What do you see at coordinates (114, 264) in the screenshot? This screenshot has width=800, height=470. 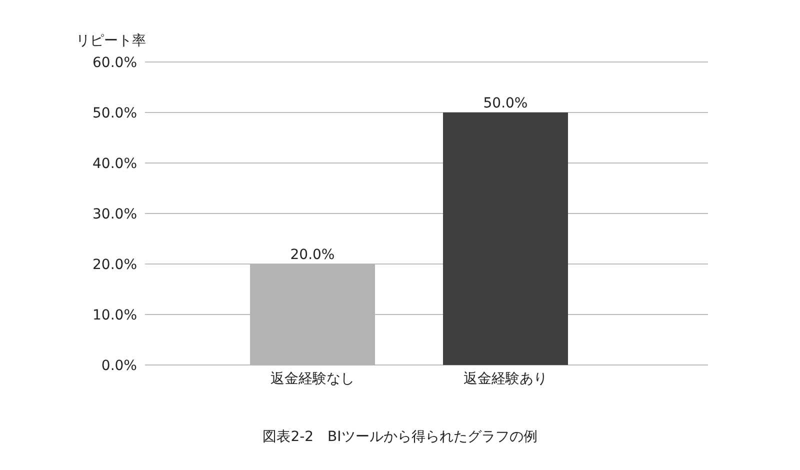 I see `y-tick-label: 20.0%` at bounding box center [114, 264].